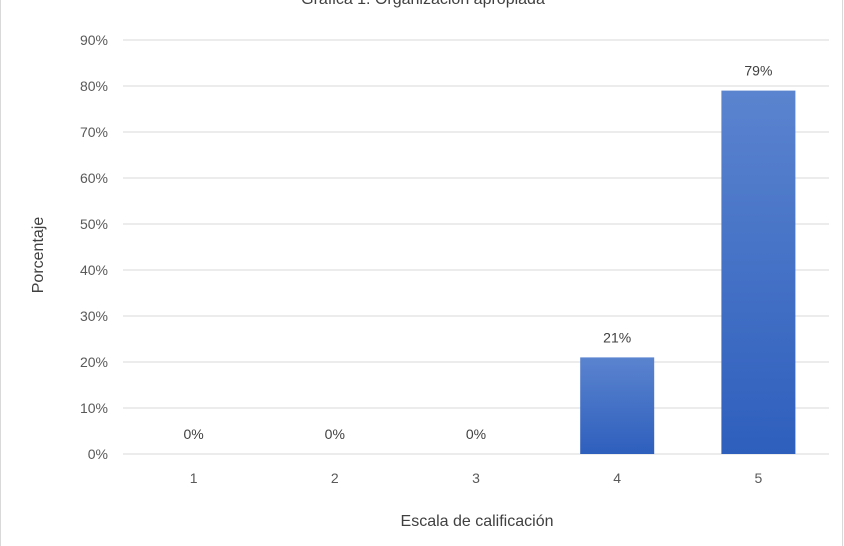 This screenshot has width=844, height=546. I want to click on chart-title: Gráfica 1. Organización apropiada, so click(423, 4).